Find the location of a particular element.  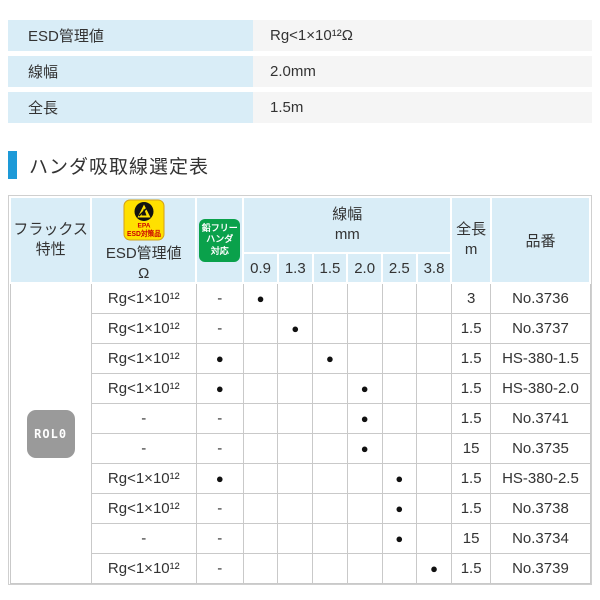

flux-badge-rol0: ROL0 is located at coordinates (50, 433).